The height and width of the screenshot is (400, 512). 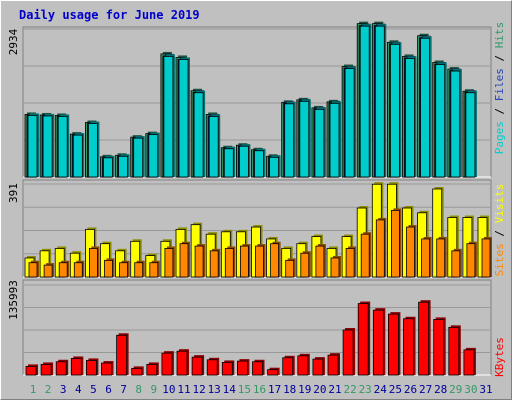 What do you see at coordinates (230, 389) in the screenshot?
I see `x-tick-label: 14` at bounding box center [230, 389].